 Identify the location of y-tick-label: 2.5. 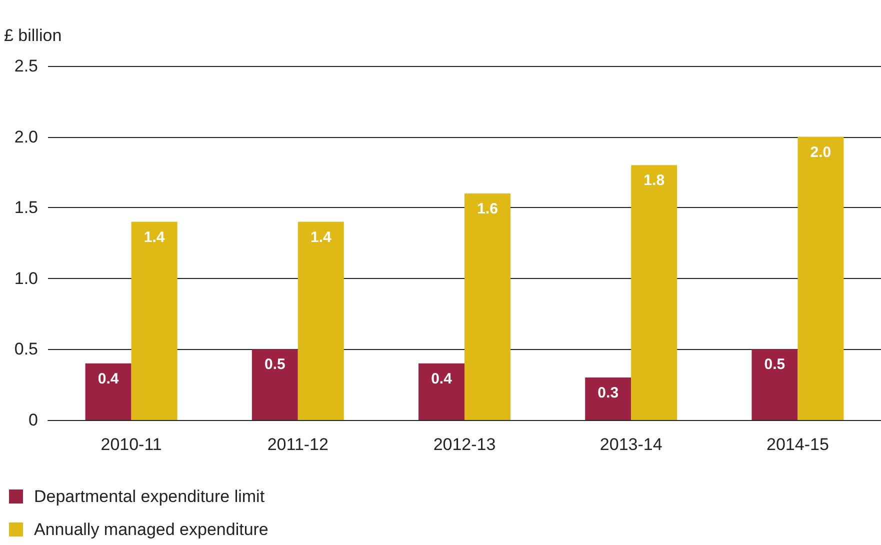
(26, 66).